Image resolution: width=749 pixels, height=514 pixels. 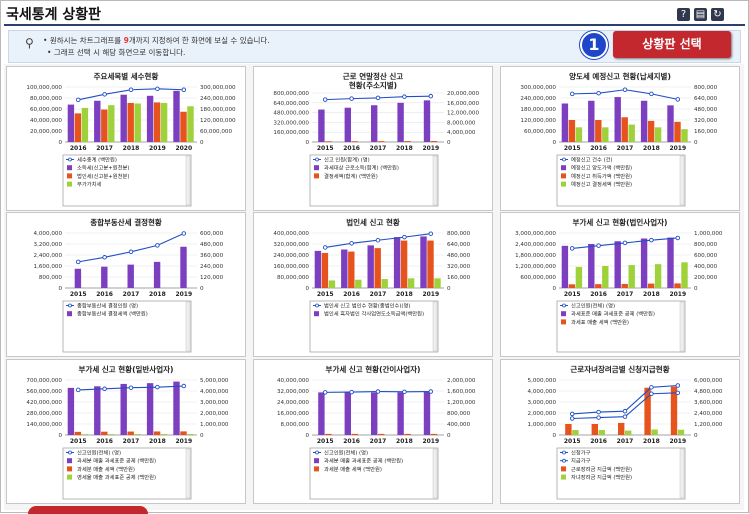 I want to click on info-line-1: • 원하시는 차트그래프를 9개까지 지정하여 한 화면에 보실 수 있습니다., so click(x=156, y=40).